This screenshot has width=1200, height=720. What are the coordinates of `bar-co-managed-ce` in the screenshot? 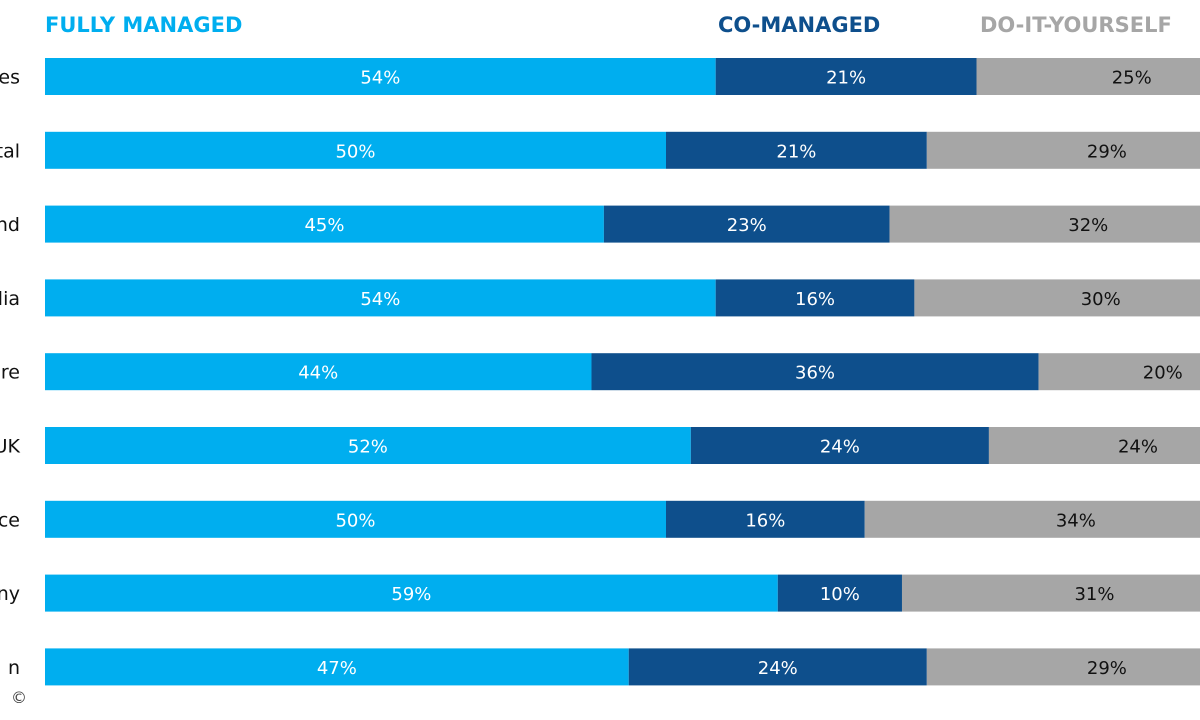 It's located at (765, 519).